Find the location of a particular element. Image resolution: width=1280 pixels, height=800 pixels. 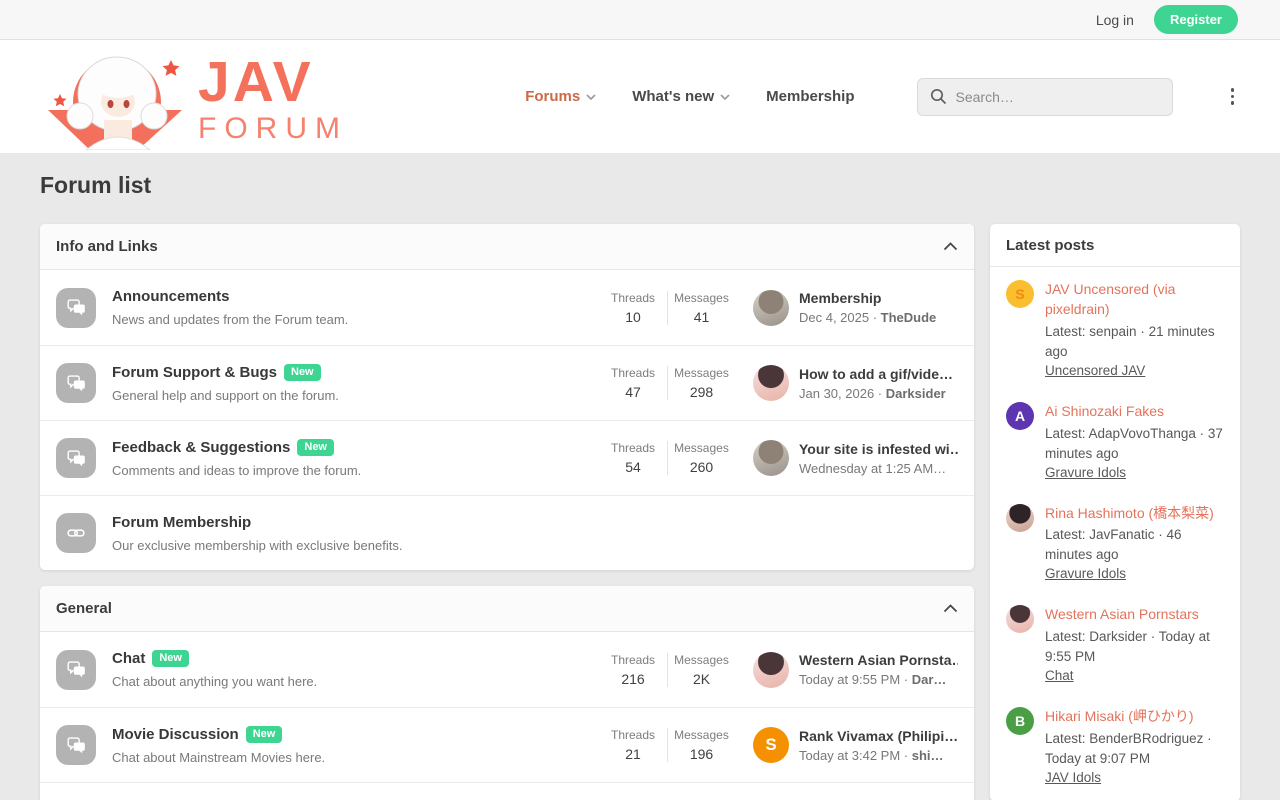

latest-thread-link: Membership is located at coordinates (840, 298).